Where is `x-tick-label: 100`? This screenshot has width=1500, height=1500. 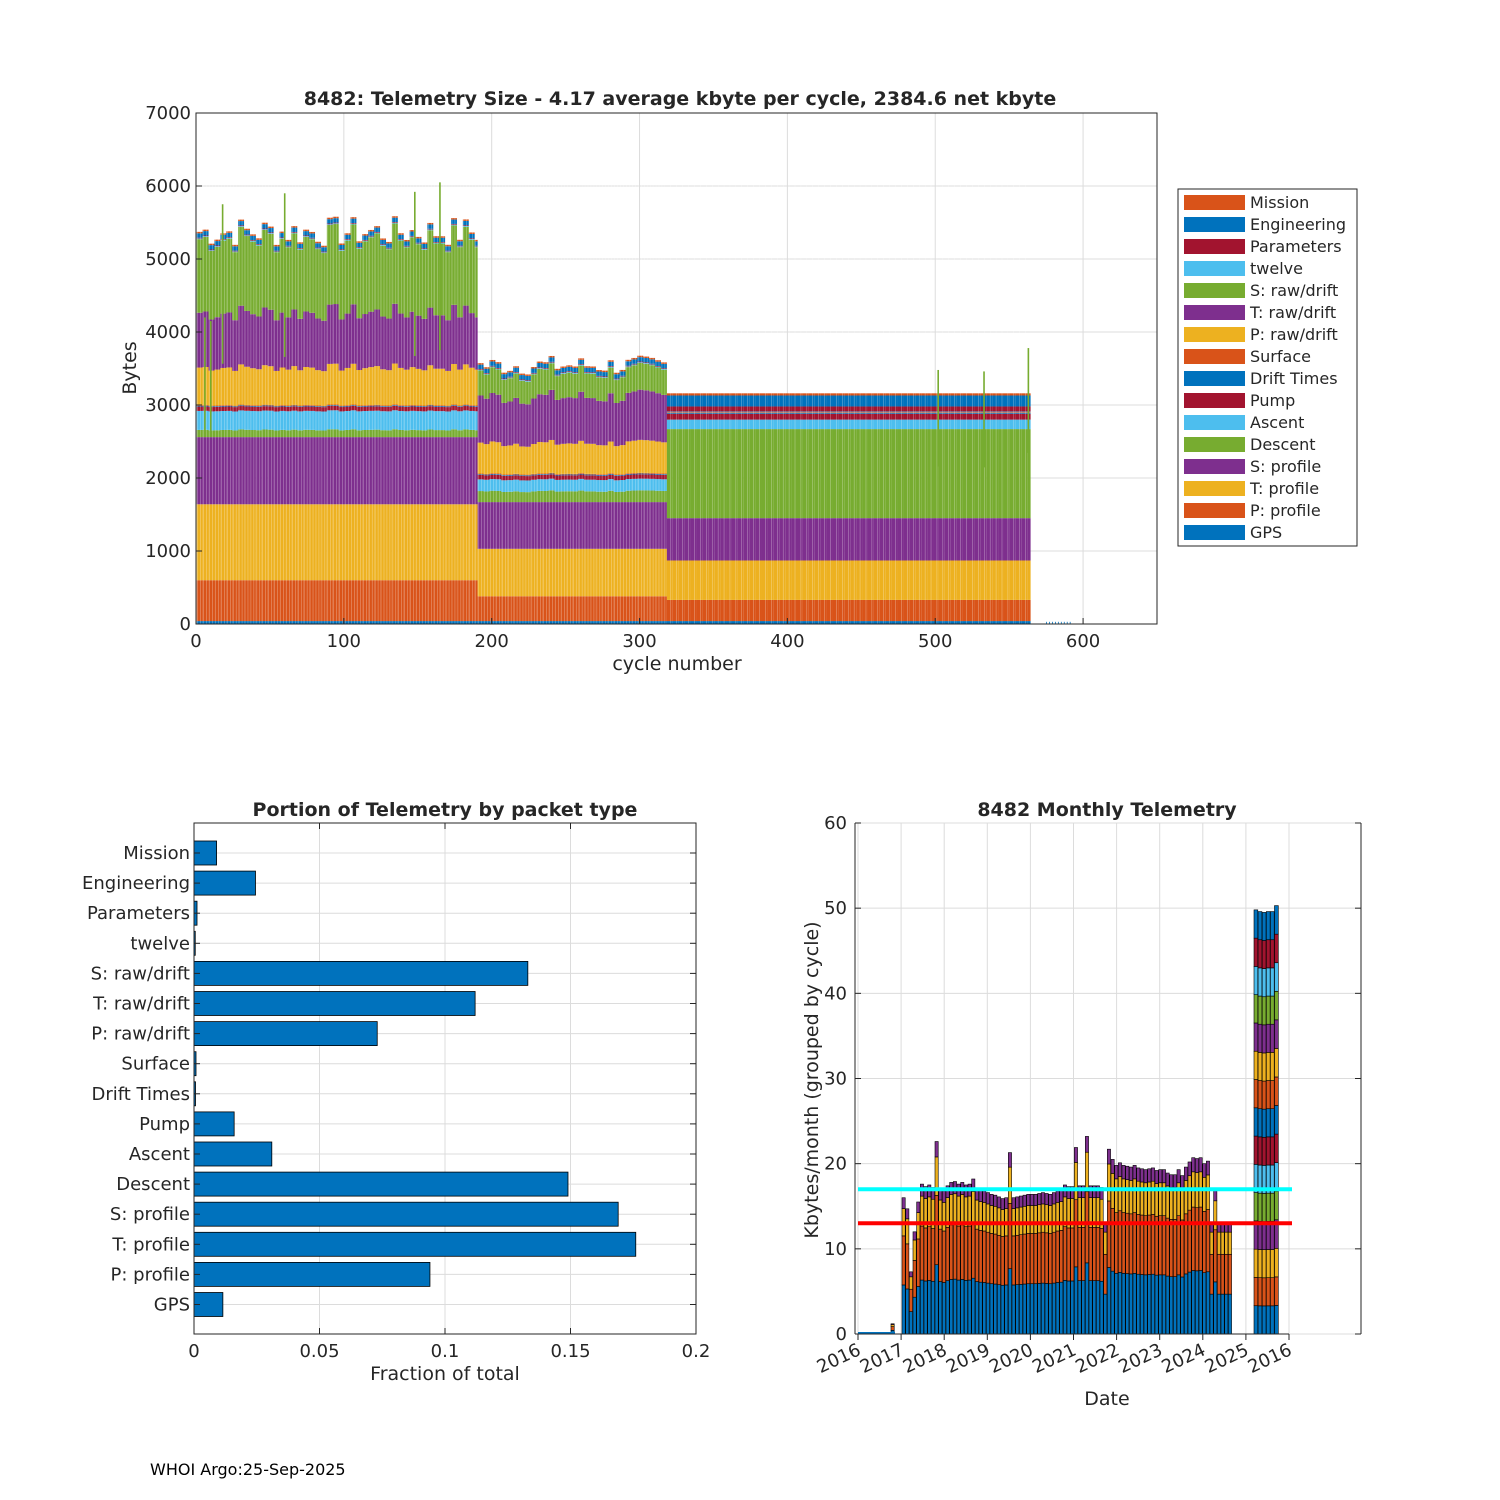 x-tick-label: 100 is located at coordinates (344, 641).